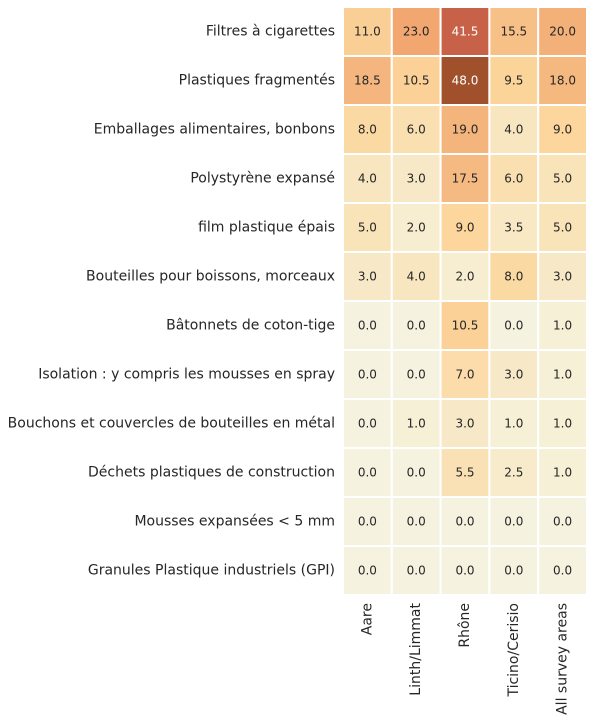 This screenshot has width=594, height=721. I want to click on heatmap-cell-mousses-expansees-5-mm-rhone, so click(465, 521).